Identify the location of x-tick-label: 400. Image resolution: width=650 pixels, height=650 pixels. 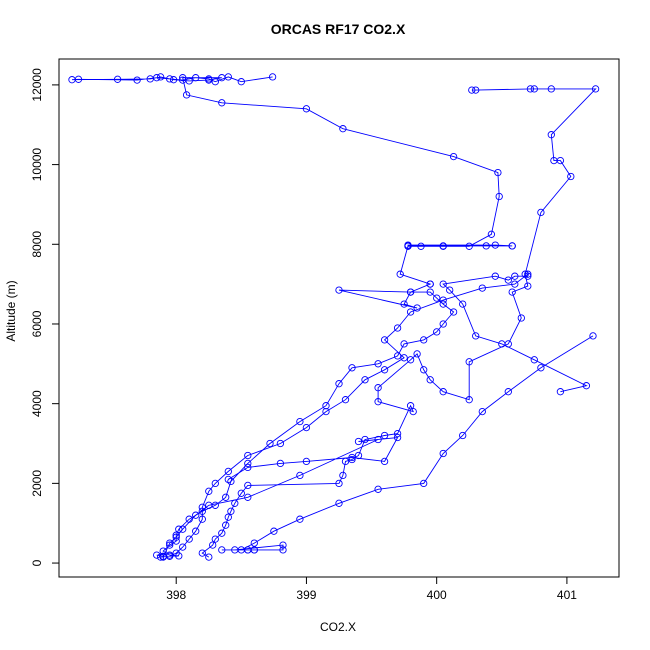
(437, 595).